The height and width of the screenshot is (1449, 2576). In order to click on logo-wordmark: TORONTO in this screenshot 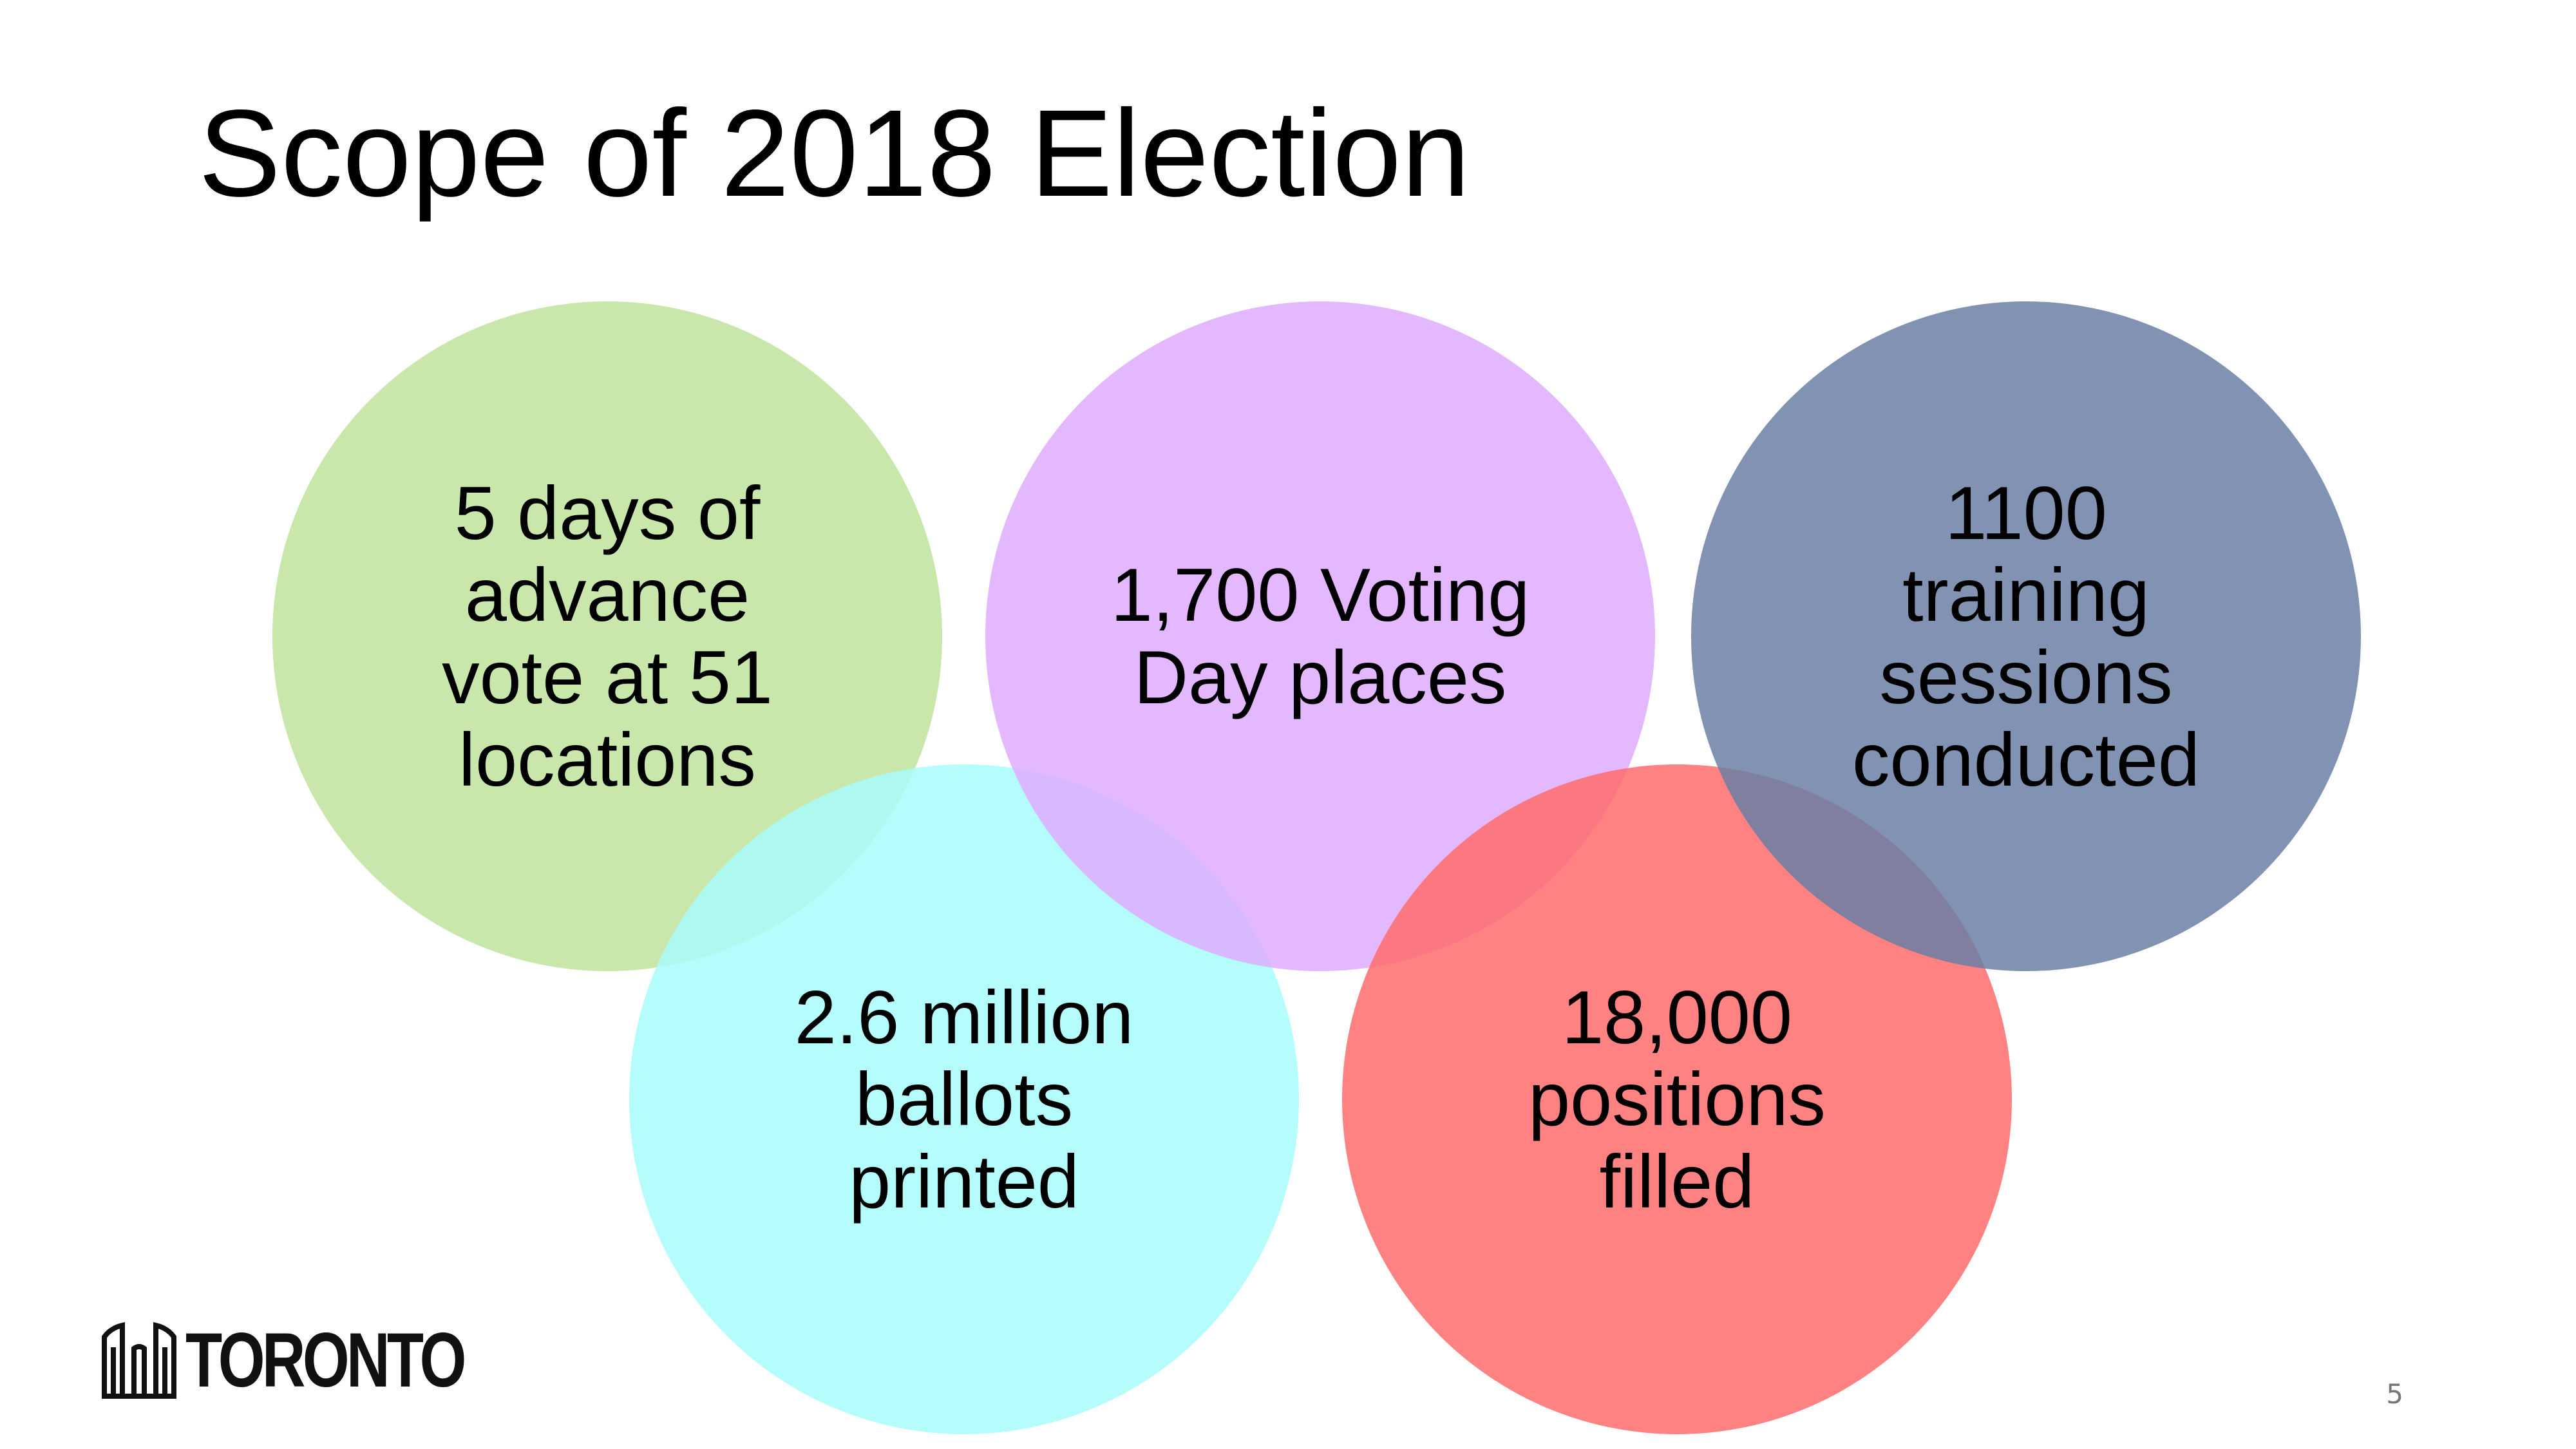, I will do `click(326, 1360)`.